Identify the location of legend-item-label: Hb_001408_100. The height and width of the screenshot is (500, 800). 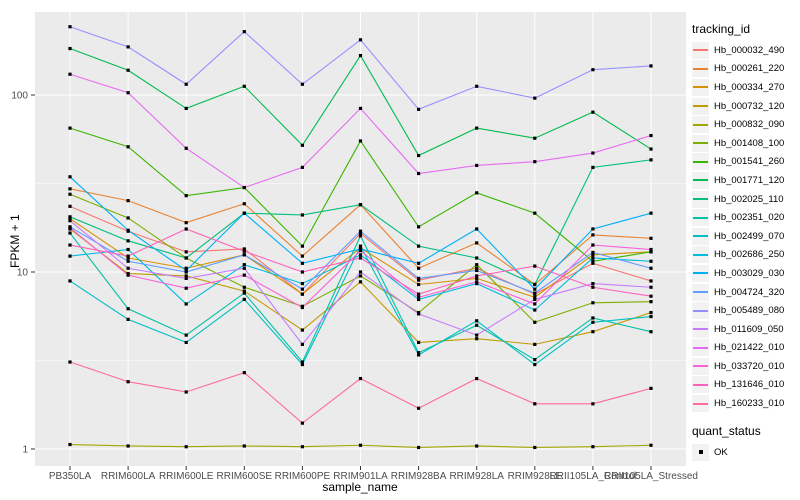
(749, 143).